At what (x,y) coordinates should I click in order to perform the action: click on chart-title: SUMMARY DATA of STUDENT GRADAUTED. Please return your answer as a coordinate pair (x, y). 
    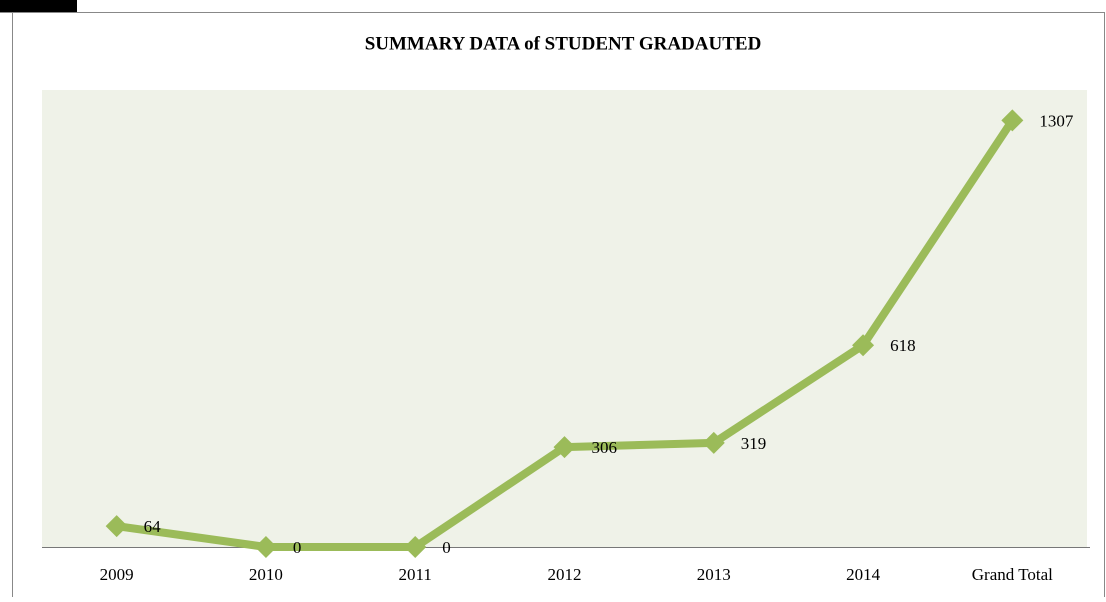
    Looking at the image, I should click on (563, 43).